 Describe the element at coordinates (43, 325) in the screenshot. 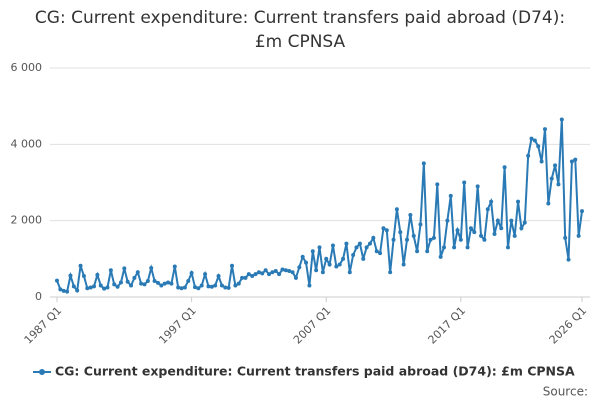

I see `x-tick-label: 1987 Q1` at that location.